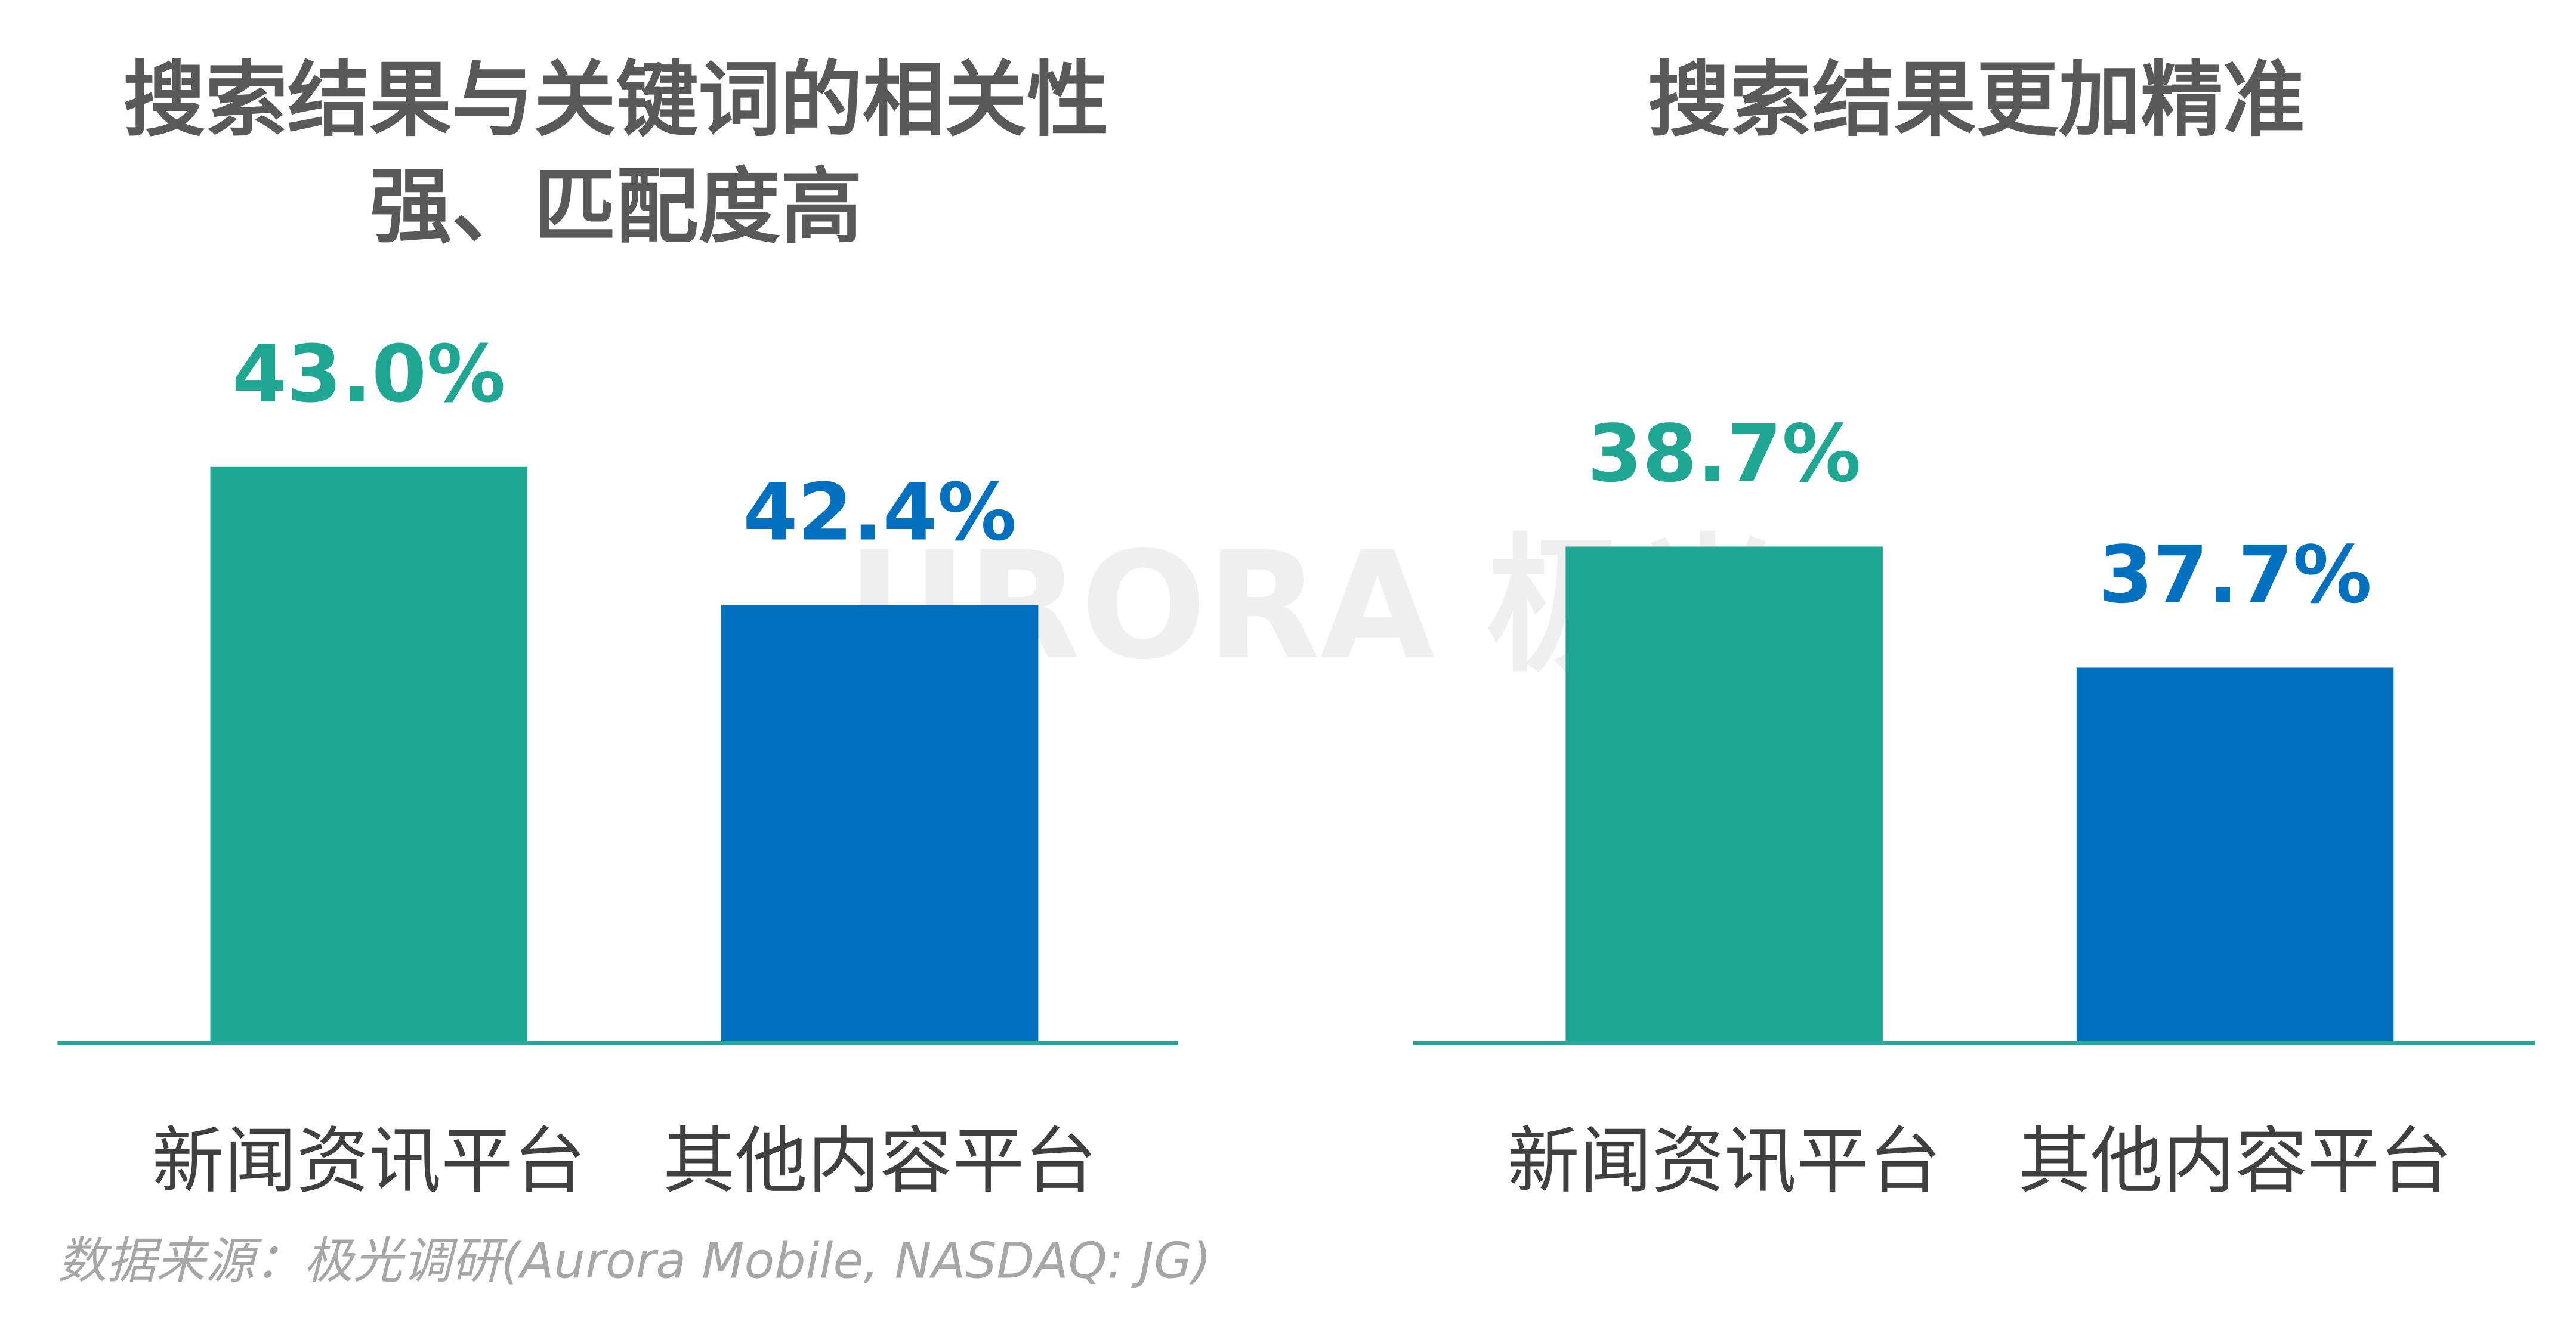 The image size is (2576, 1324). What do you see at coordinates (617, 207) in the screenshot?
I see `chart-title: 强、匹配度高` at bounding box center [617, 207].